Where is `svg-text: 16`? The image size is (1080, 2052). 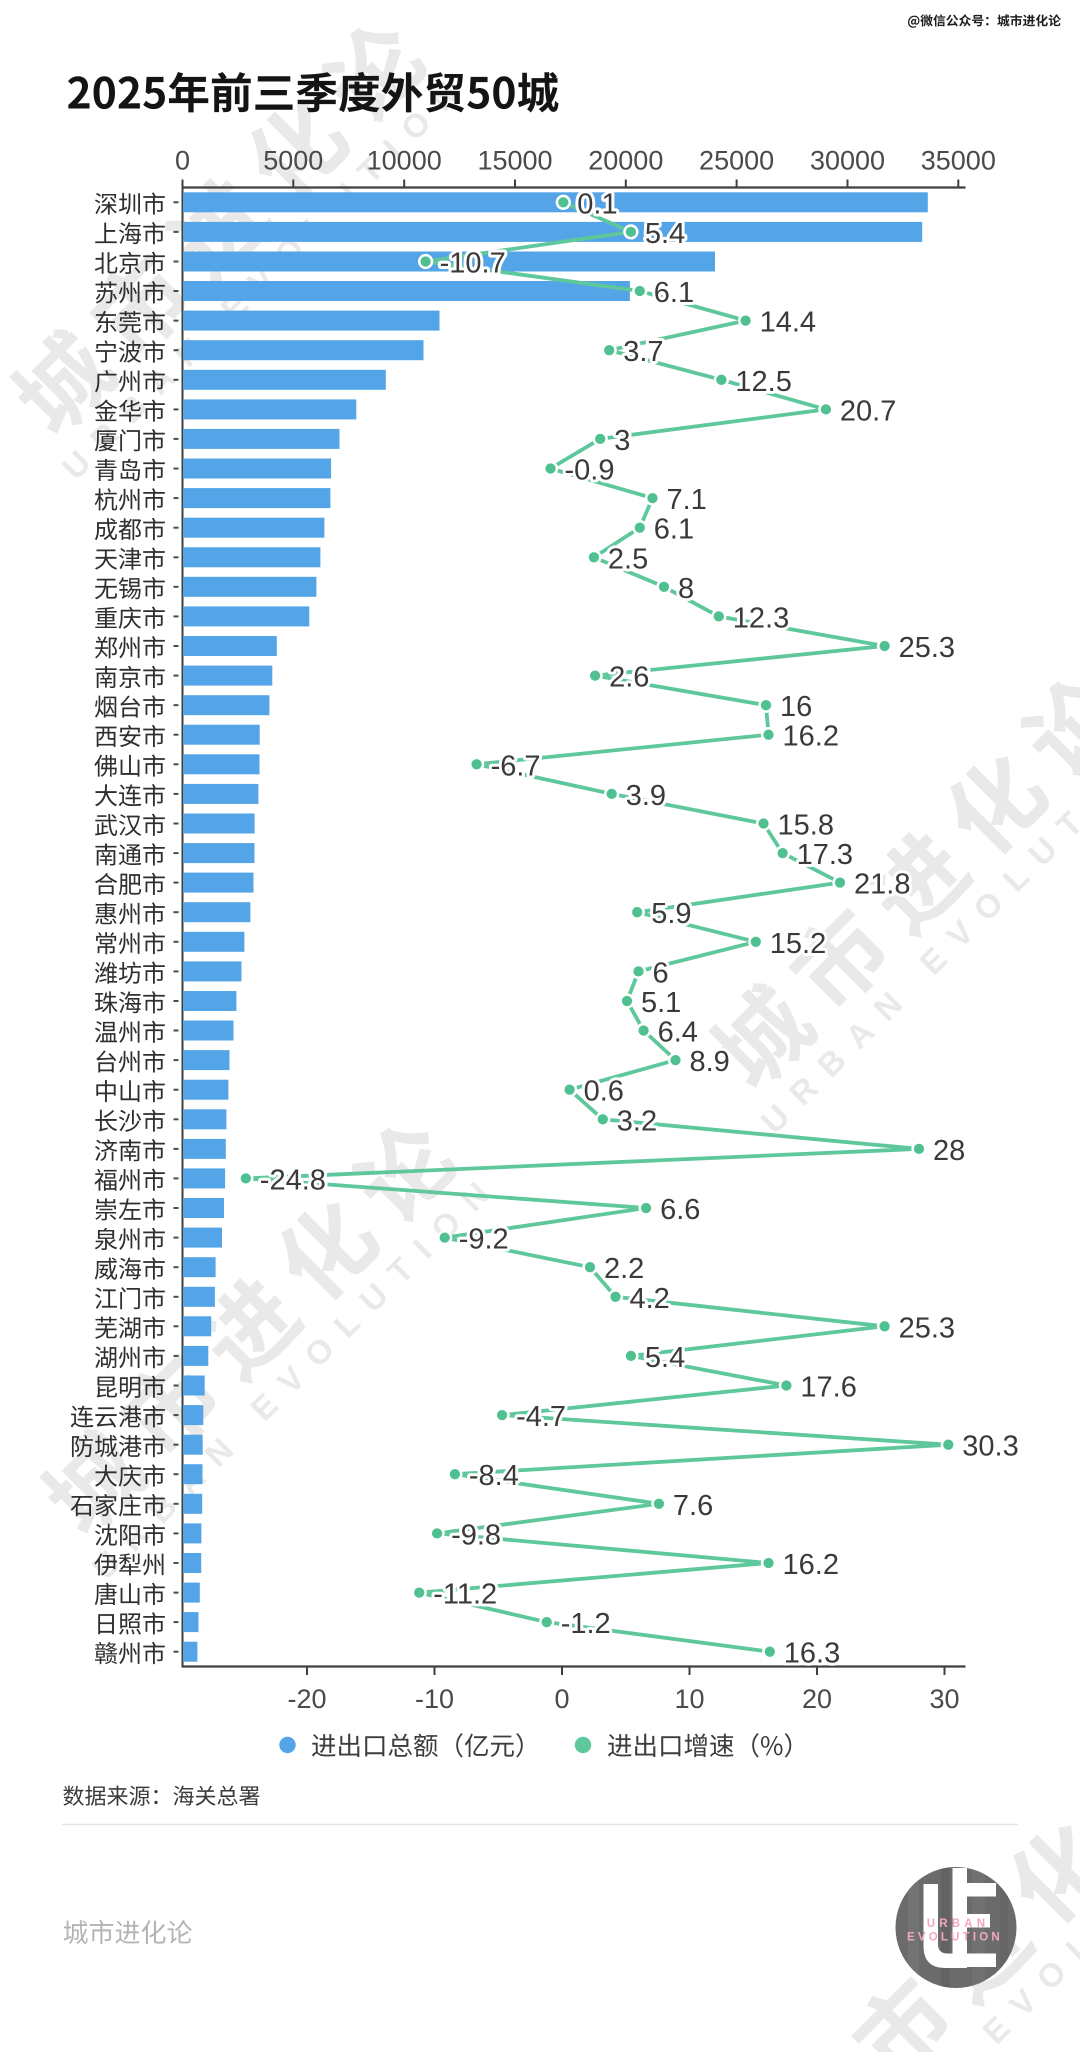 svg-text: 16 is located at coordinates (796, 707).